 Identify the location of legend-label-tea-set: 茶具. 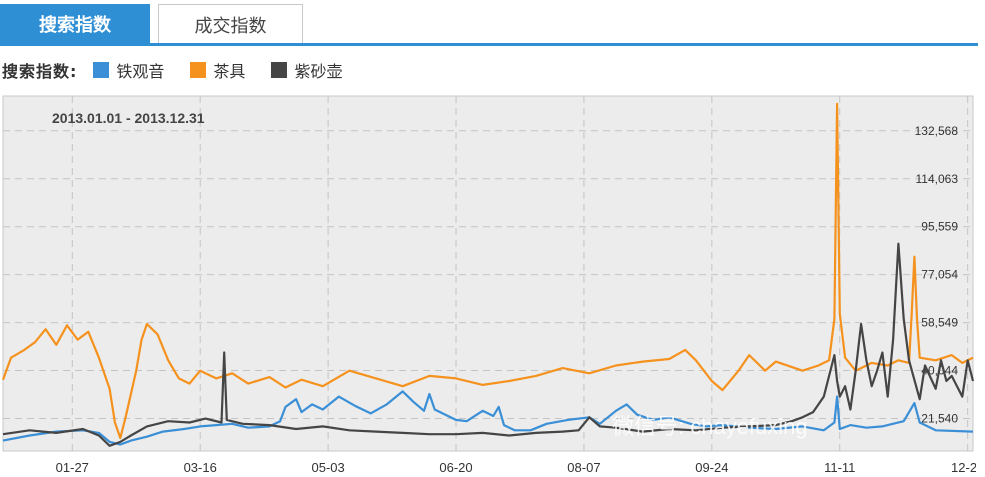
(229, 71).